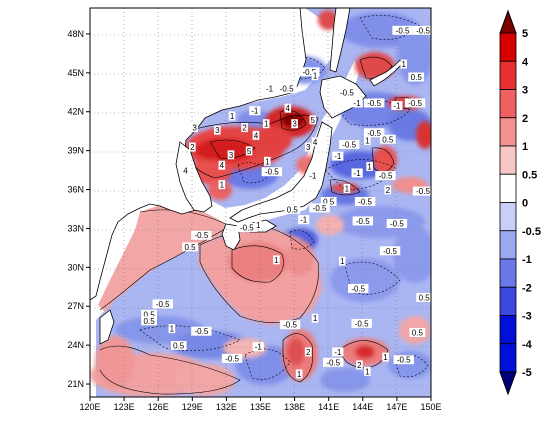  What do you see at coordinates (340, 40) in the screenshot?
I see `sakhalin-island` at bounding box center [340, 40].